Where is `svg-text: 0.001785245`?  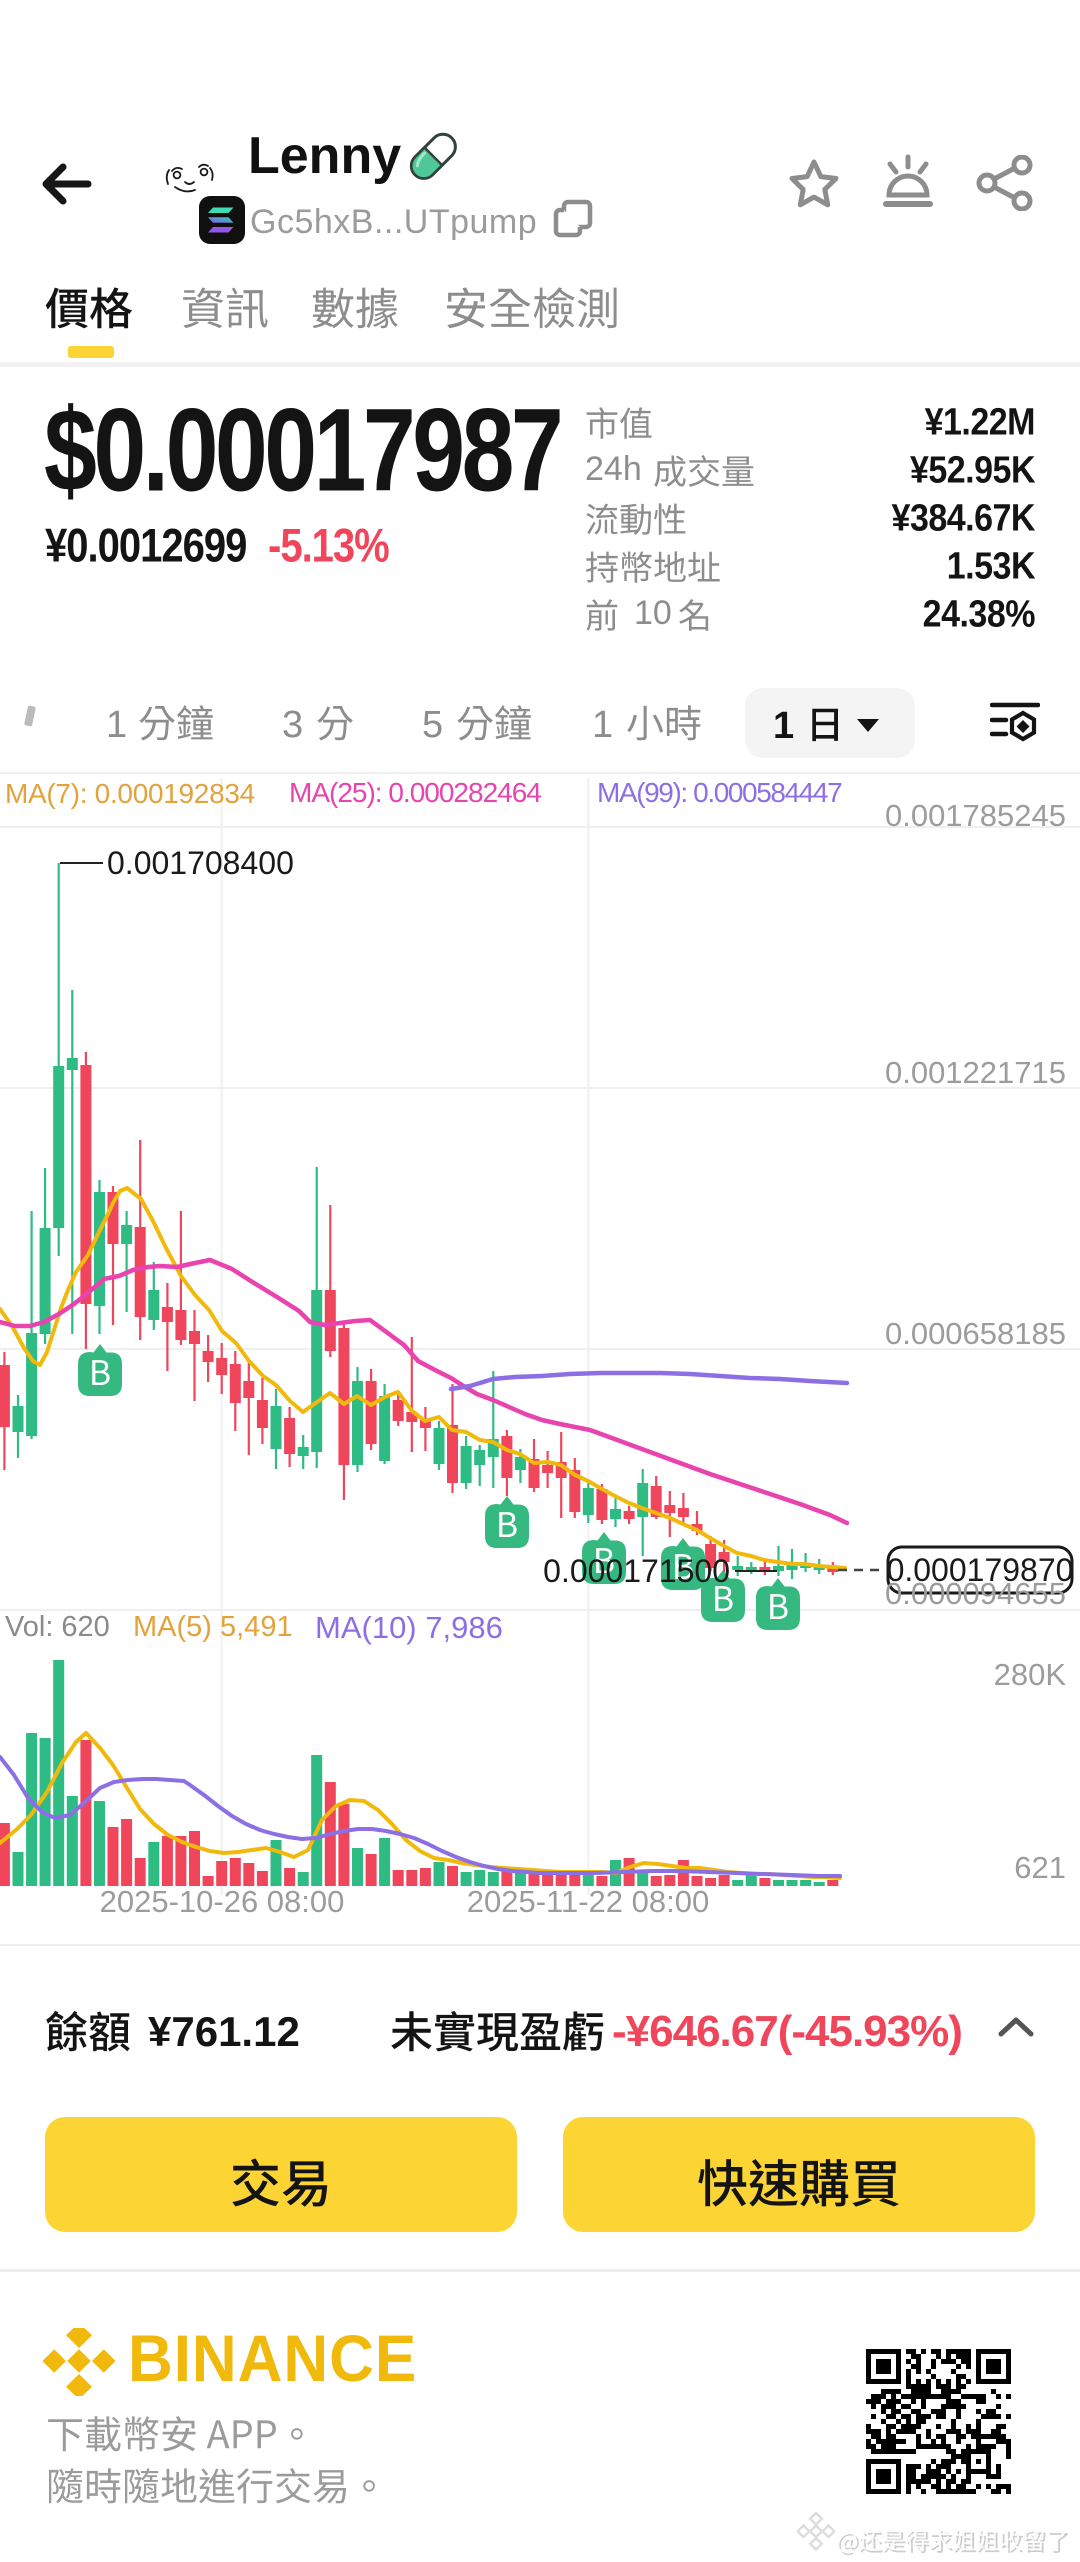 svg-text: 0.001785245 is located at coordinates (975, 815).